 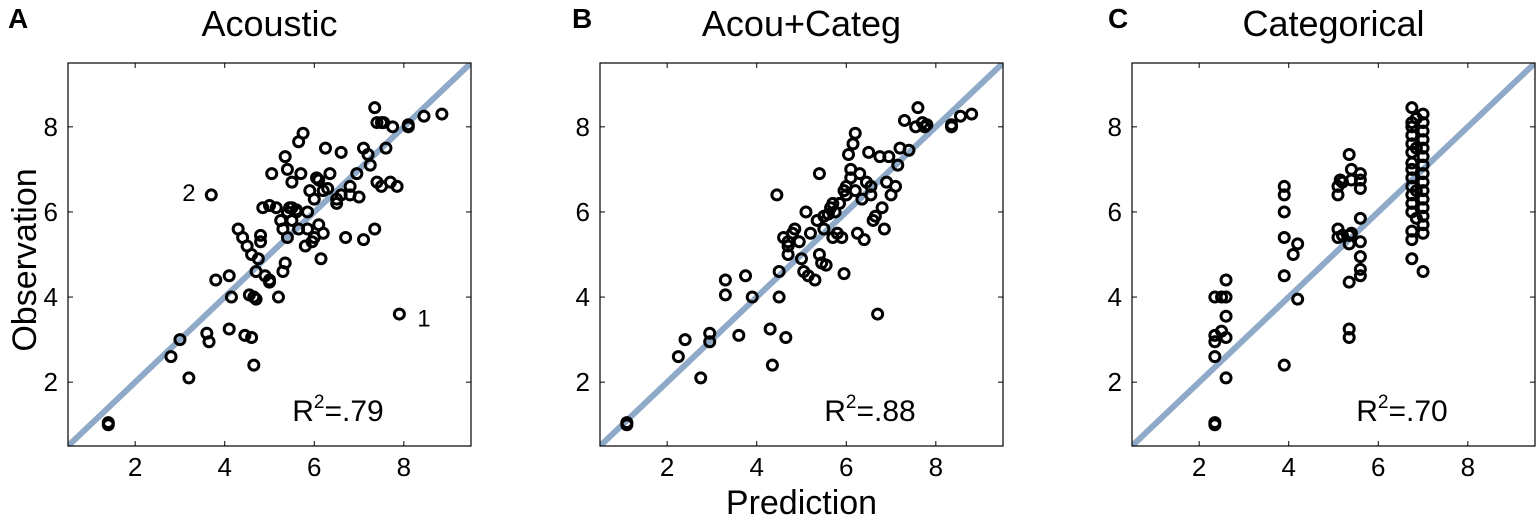 I want to click on panel-letter: C, so click(x=1118, y=18).